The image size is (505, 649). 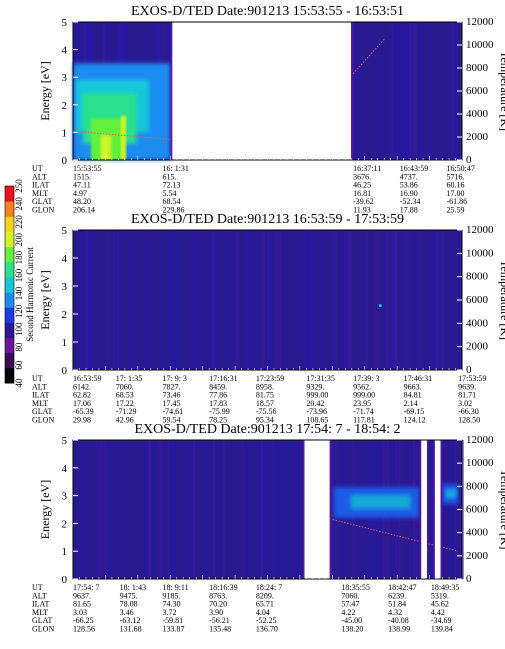 I want to click on colorbar-tick-label: 250, so click(x=19, y=186).